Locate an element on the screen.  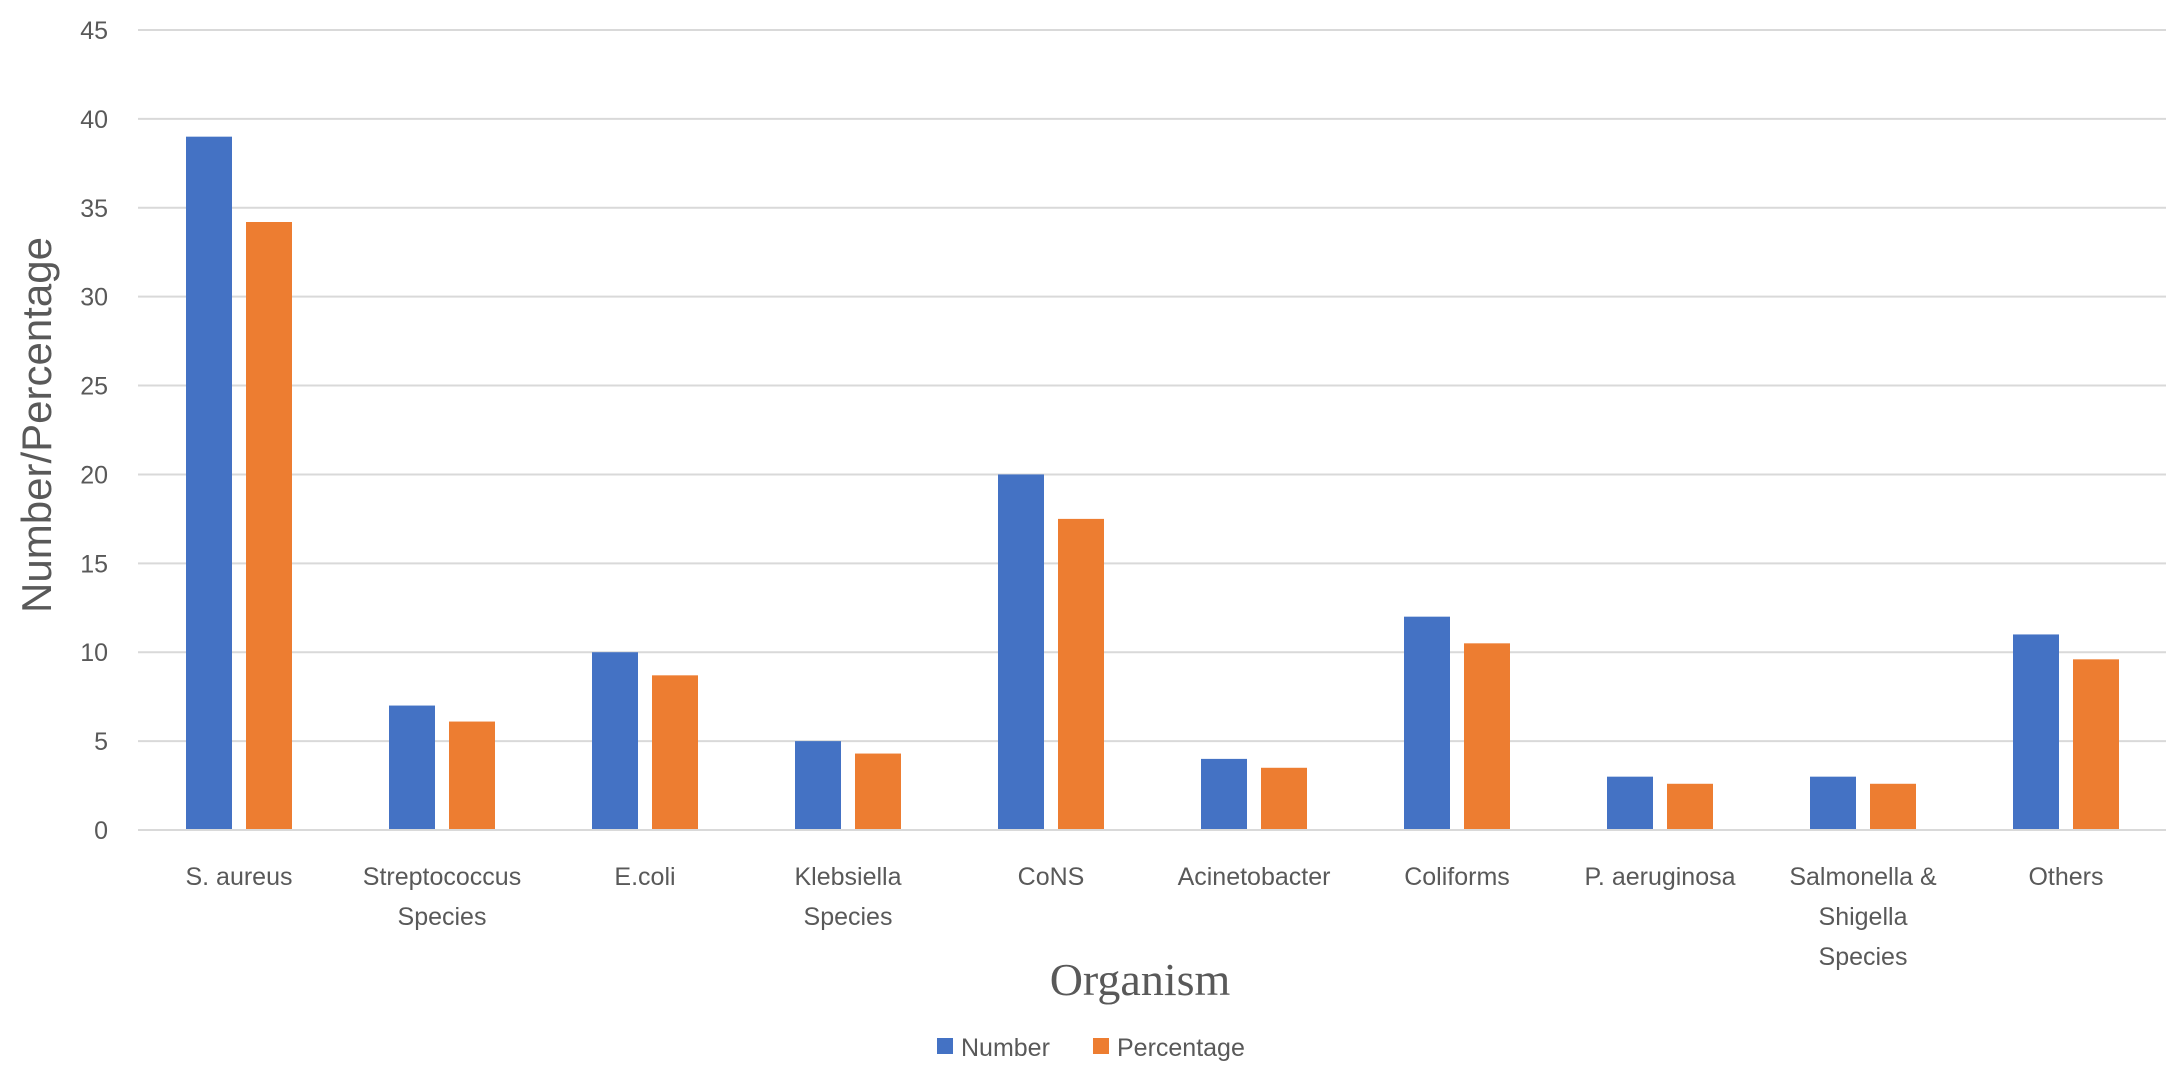
y-tick-label: 0 is located at coordinates (101, 831).